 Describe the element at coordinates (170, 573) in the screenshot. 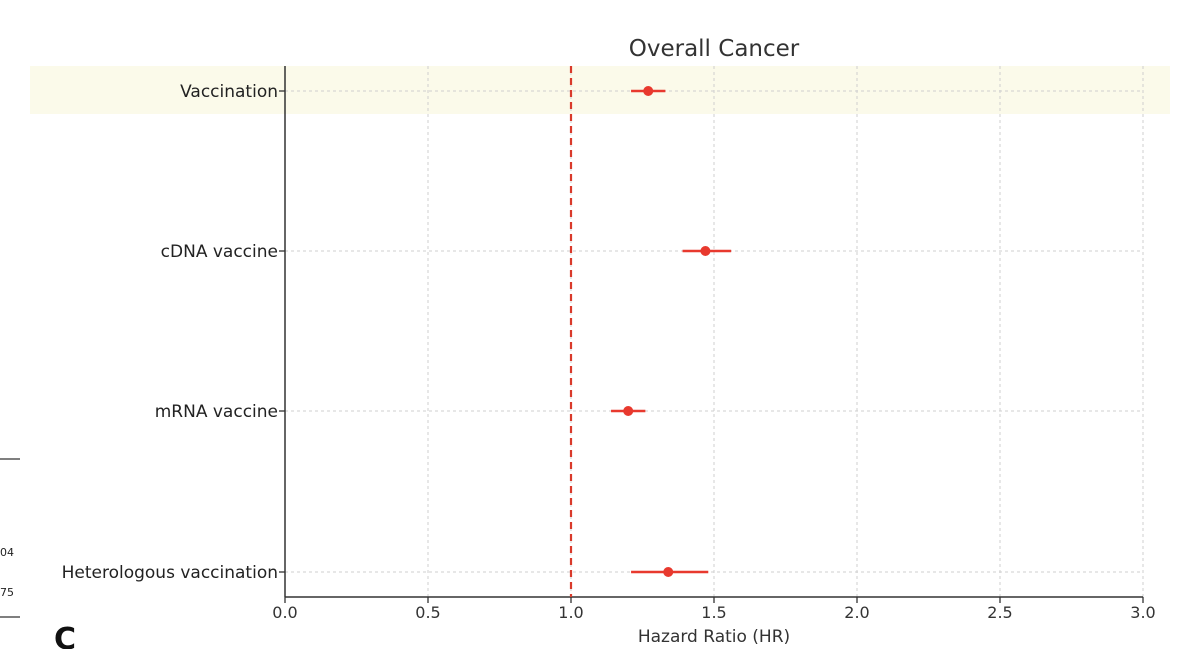

I see `row-label-3: Heterologous vaccination` at that location.